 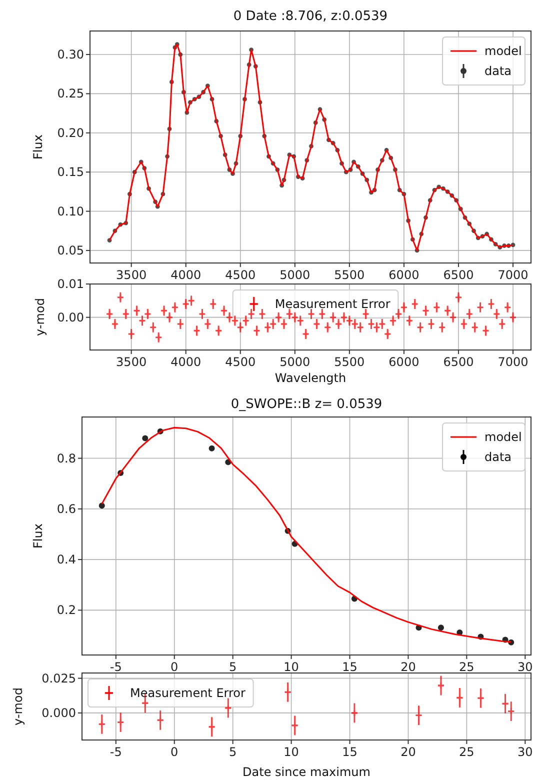 I want to click on y-tick-label: 0.00, so click(x=70, y=317).